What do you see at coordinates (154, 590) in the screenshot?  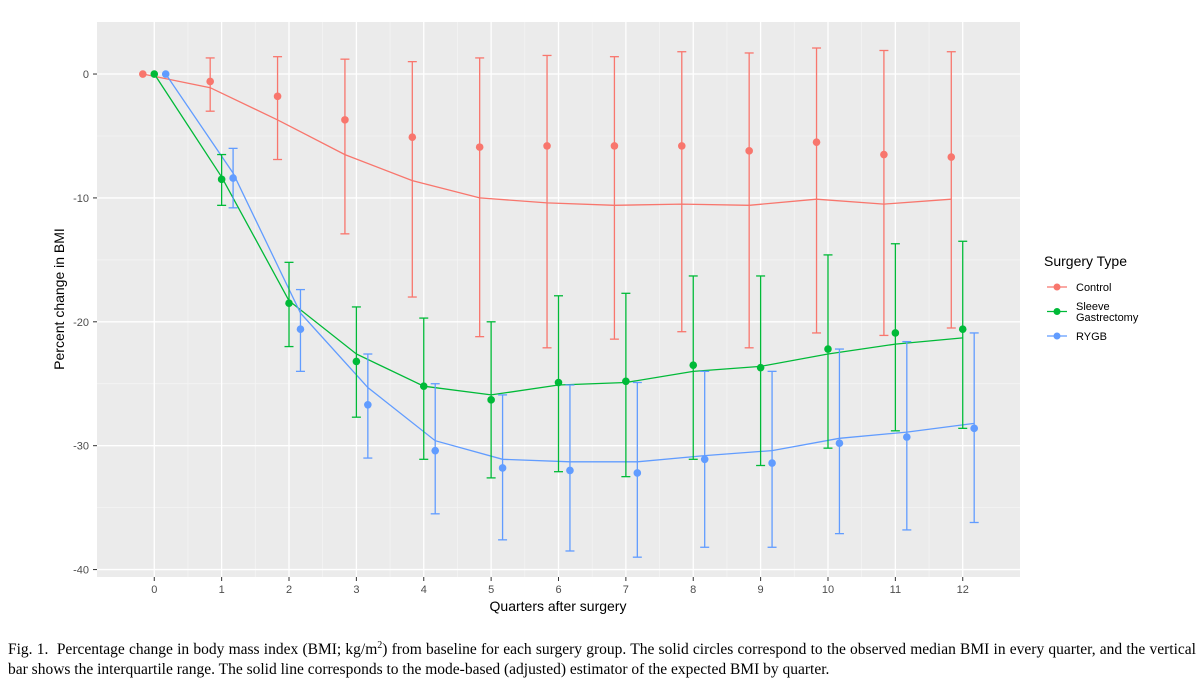 I see `x-tick-label: 0` at bounding box center [154, 590].